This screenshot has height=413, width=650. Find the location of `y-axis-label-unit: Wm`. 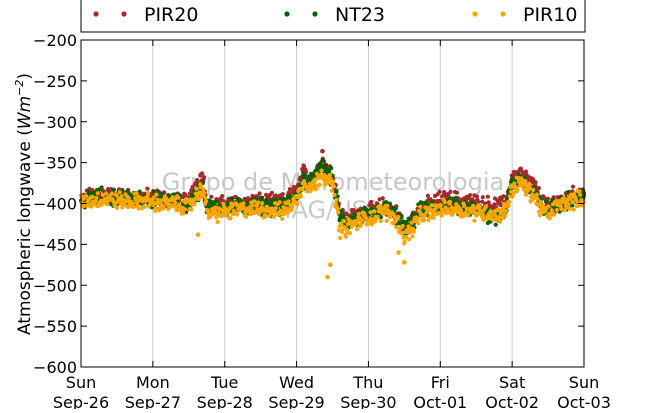

y-axis-label-unit: Wm is located at coordinates (25, 112).